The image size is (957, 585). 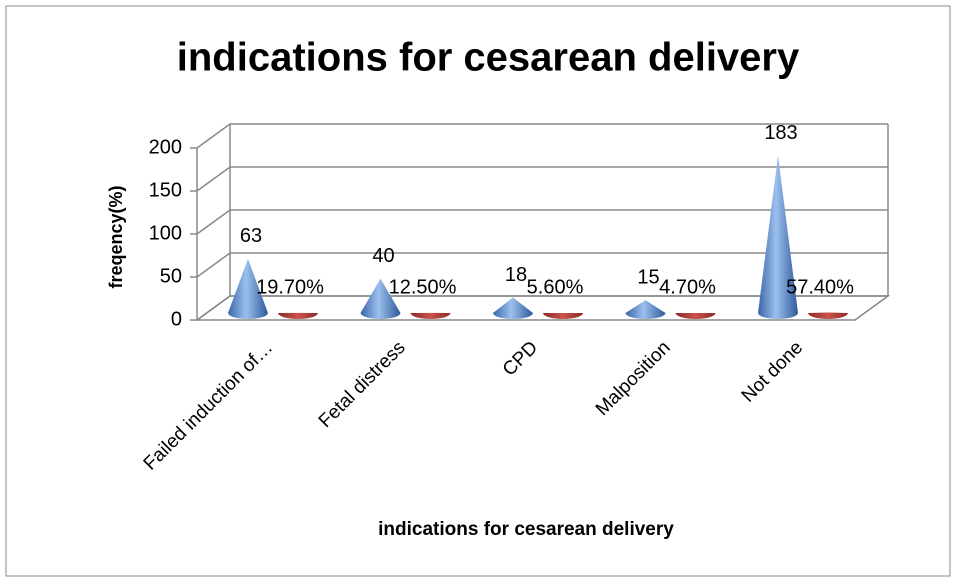 I want to click on data-label: 63, so click(x=251, y=236).